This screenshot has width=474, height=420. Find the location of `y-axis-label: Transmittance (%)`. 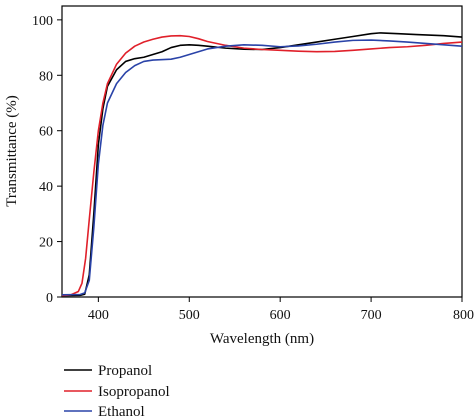

y-axis-label: Transmittance (%) is located at coordinates (12, 151).